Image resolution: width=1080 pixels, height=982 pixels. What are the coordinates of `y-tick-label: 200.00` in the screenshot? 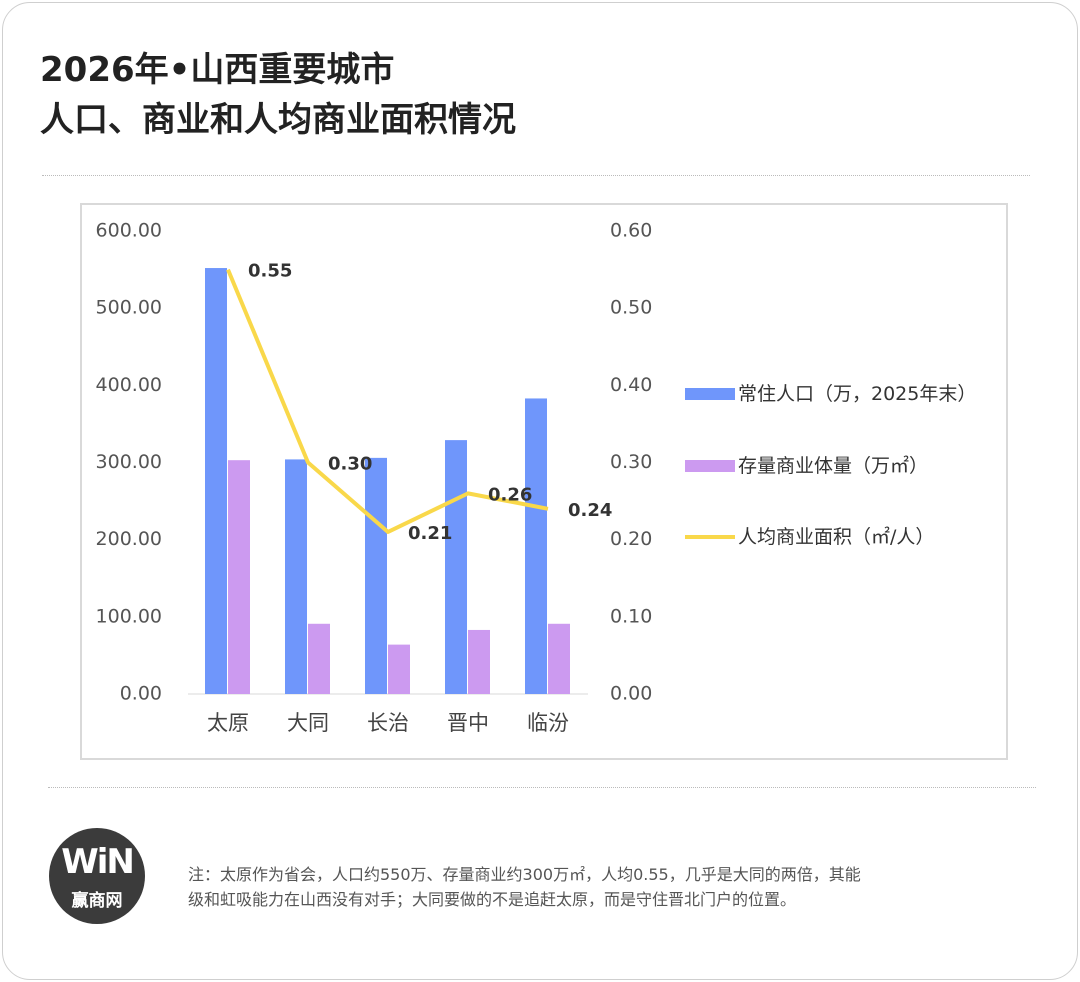 It's located at (129, 539).